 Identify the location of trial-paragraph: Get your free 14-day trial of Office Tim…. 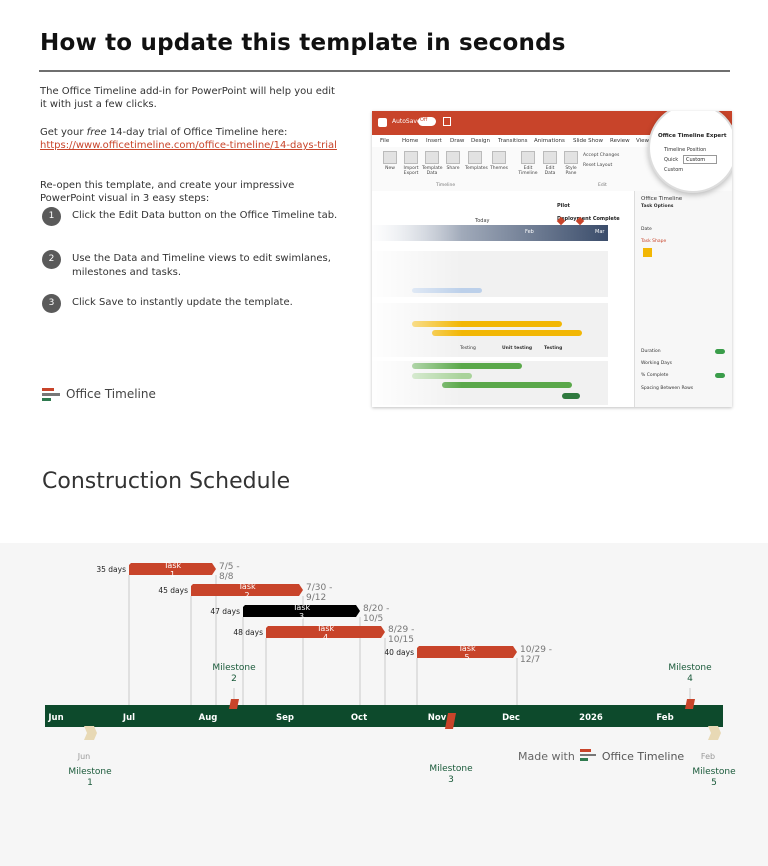
(190, 139).